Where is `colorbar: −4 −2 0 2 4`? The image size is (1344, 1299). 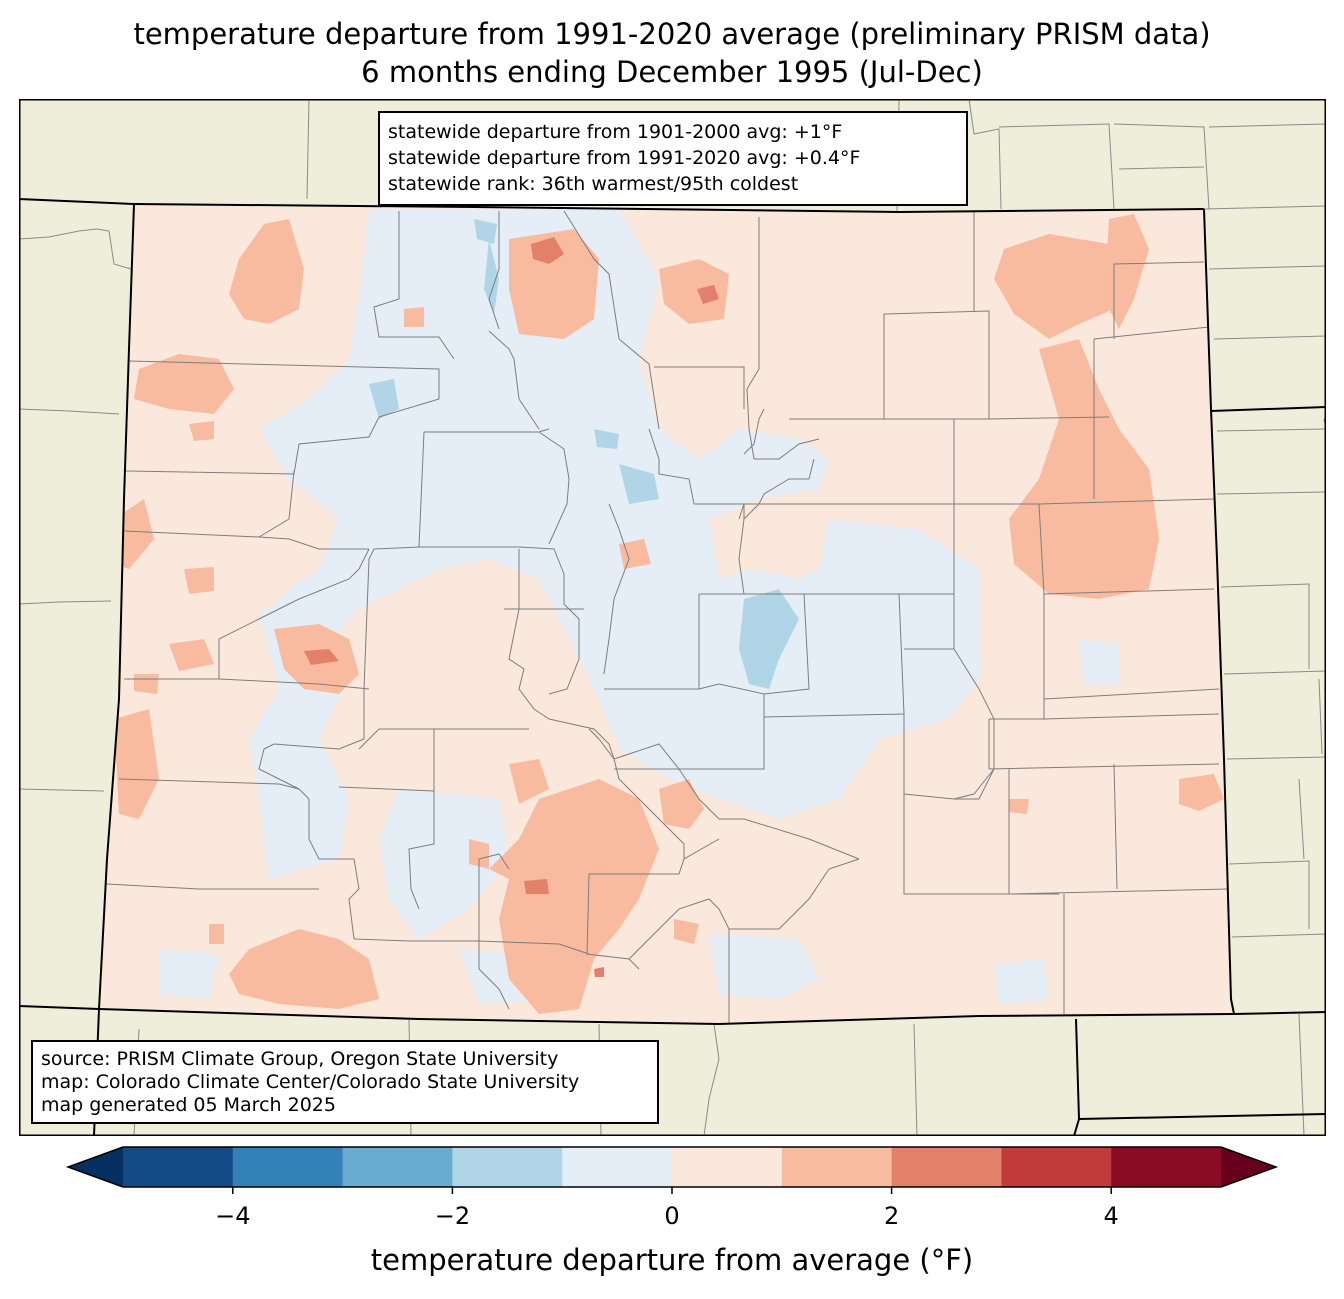
colorbar: −4 −2 0 2 4 is located at coordinates (672, 1188).